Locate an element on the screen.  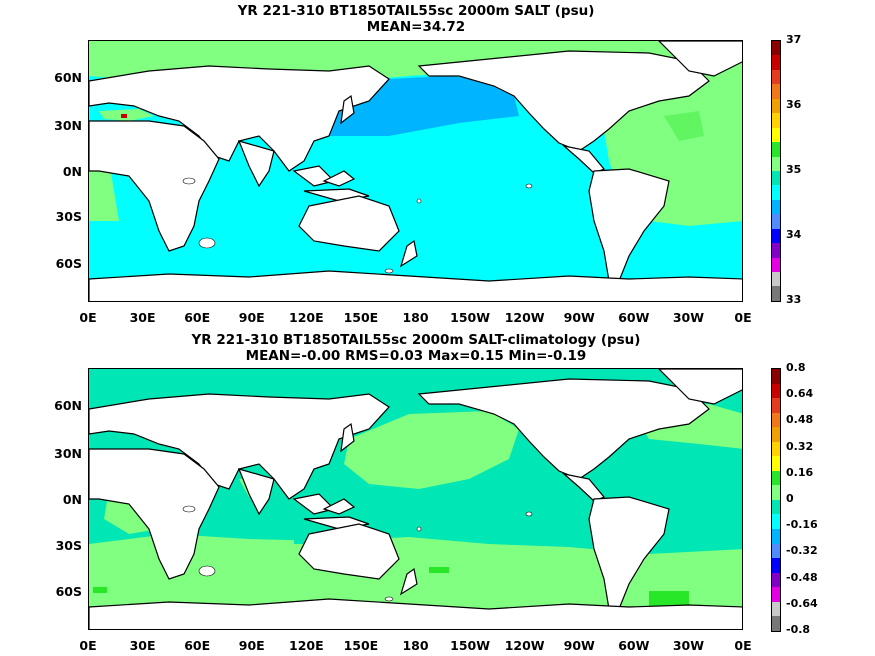
panel2-lon-label: 30E is located at coordinates (142, 645).